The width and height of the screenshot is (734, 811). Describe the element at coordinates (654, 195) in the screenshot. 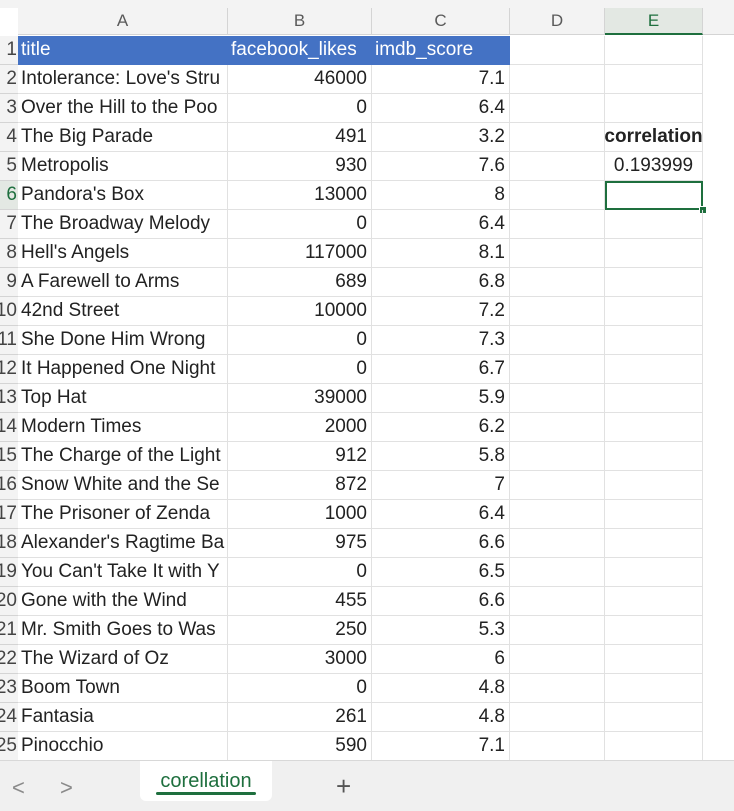

I see `active-cell-e6` at that location.